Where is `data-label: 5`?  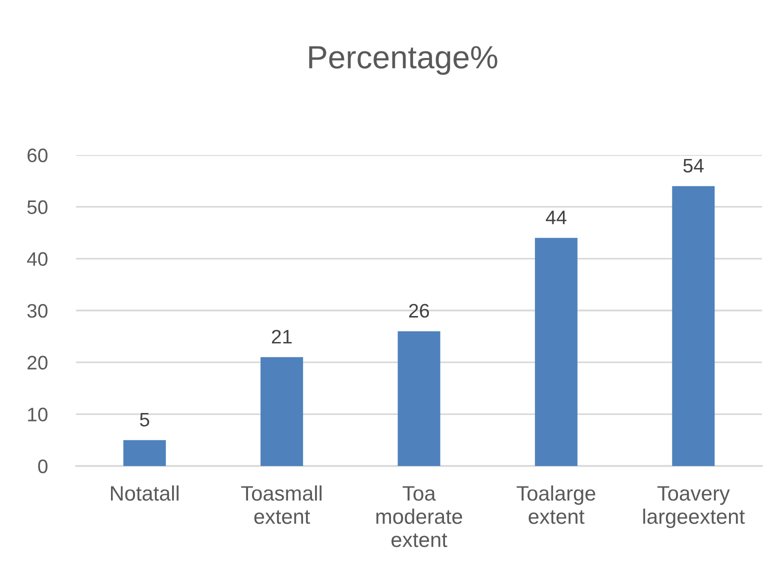 data-label: 5 is located at coordinates (145, 419).